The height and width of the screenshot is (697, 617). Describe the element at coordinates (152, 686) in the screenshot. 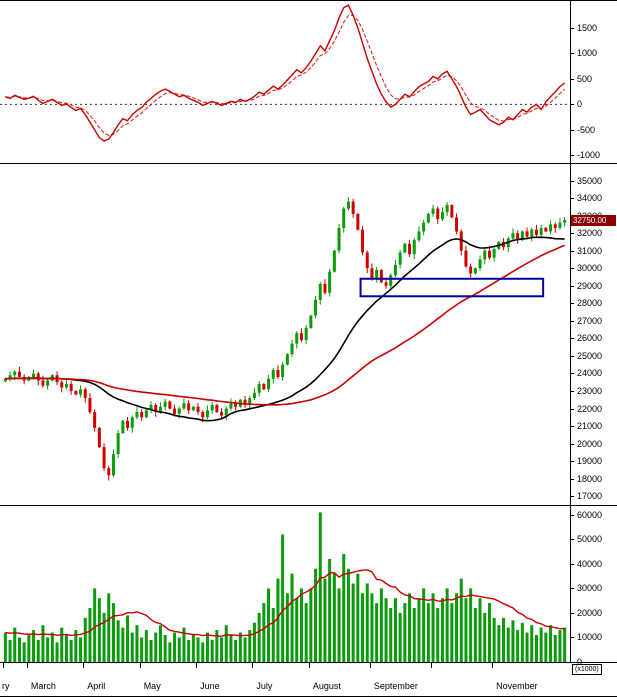

I see `x-axis-month-label: May` at that location.